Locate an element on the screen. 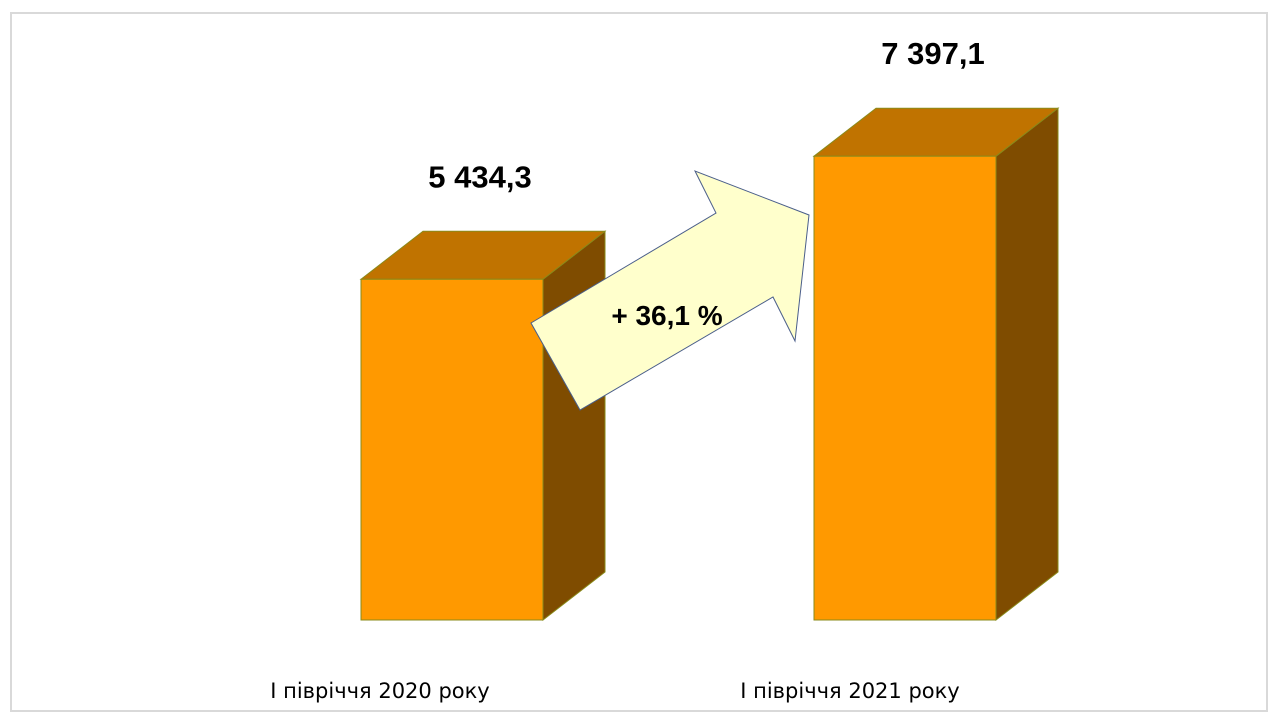  bar-1-front is located at coordinates (452, 449).